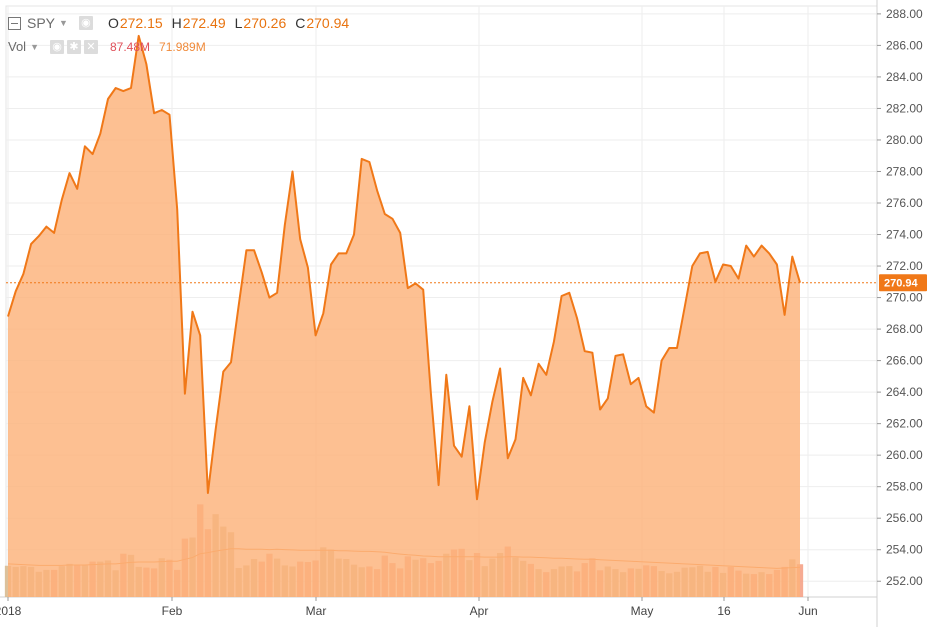 Image resolution: width=942 pixels, height=627 pixels. Describe the element at coordinates (172, 611) in the screenshot. I see `x-tick-label: Feb` at that location.